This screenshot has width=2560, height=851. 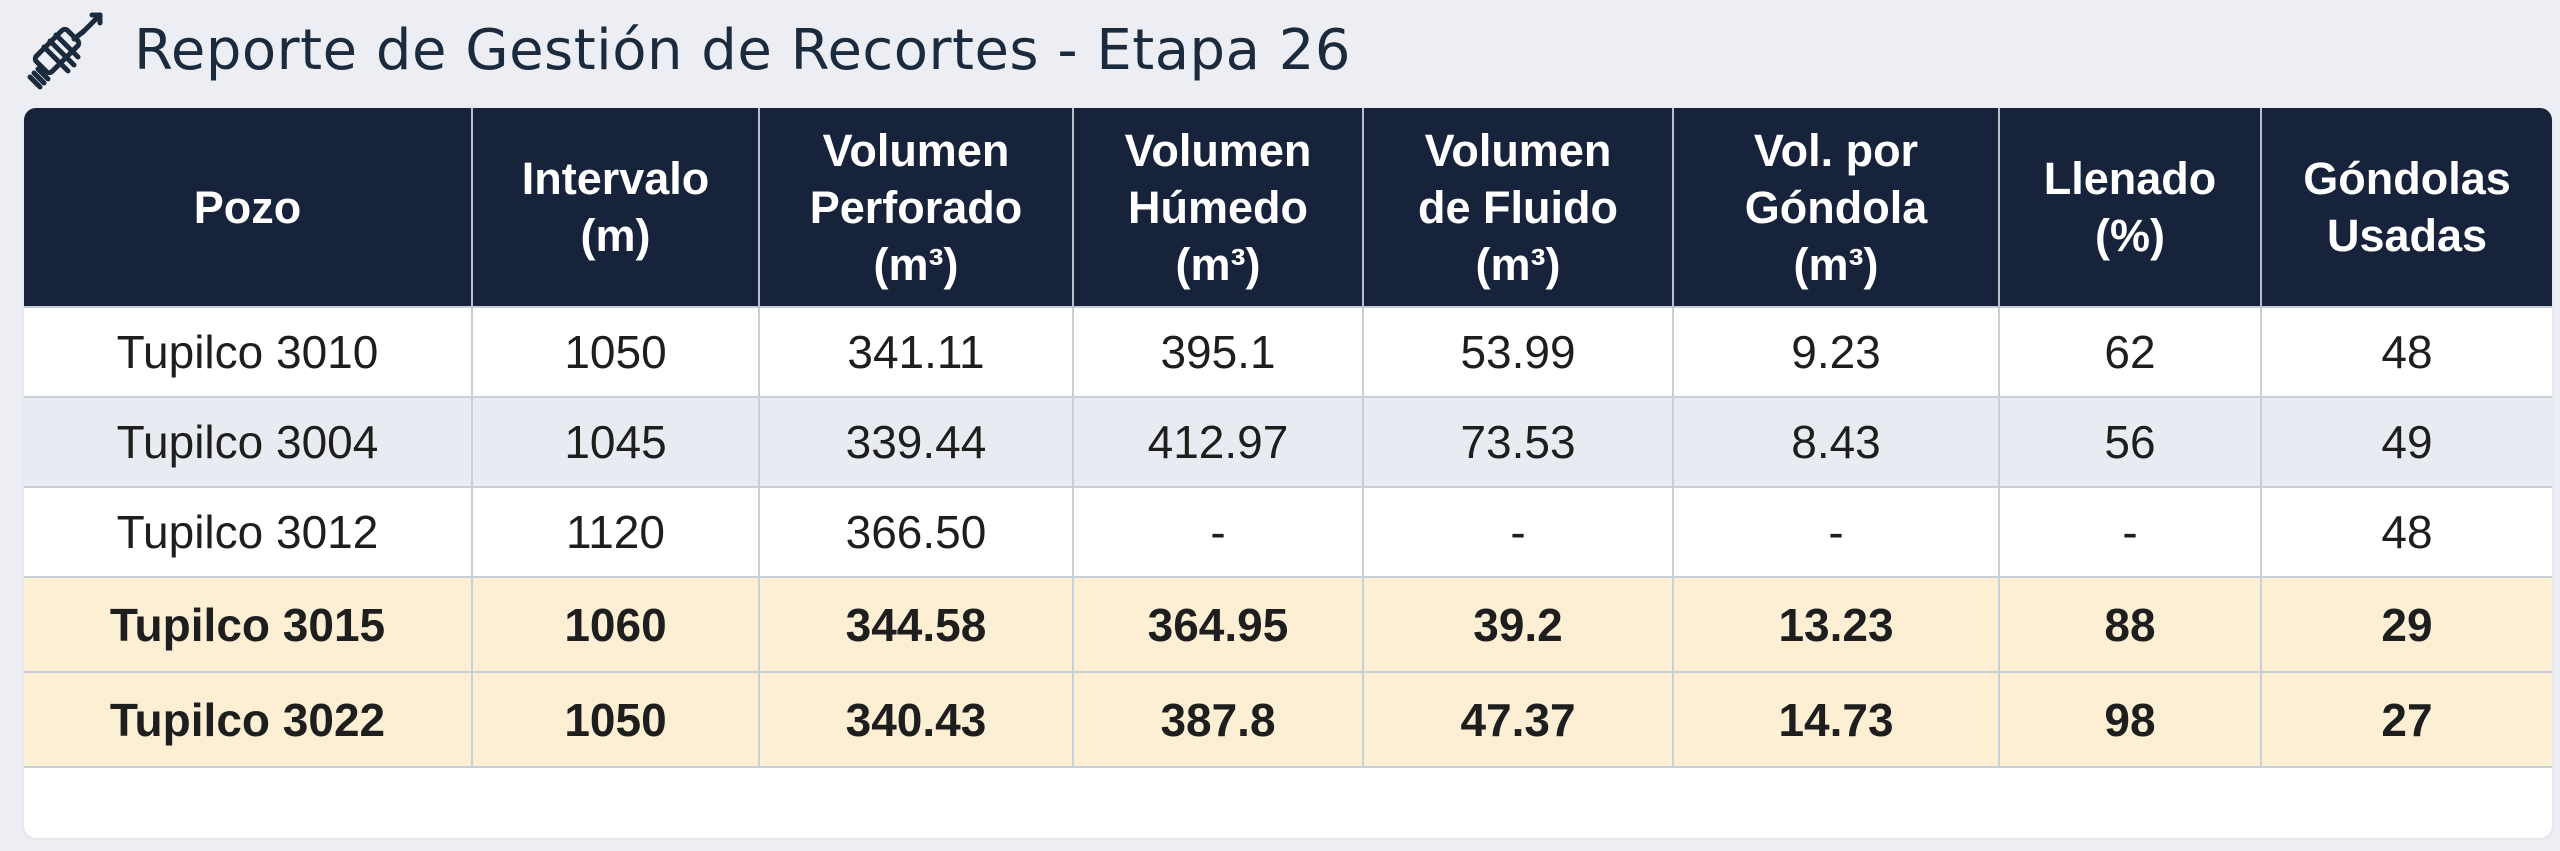 I want to click on cell-volumen-humedo: -, so click(x=1218, y=531).